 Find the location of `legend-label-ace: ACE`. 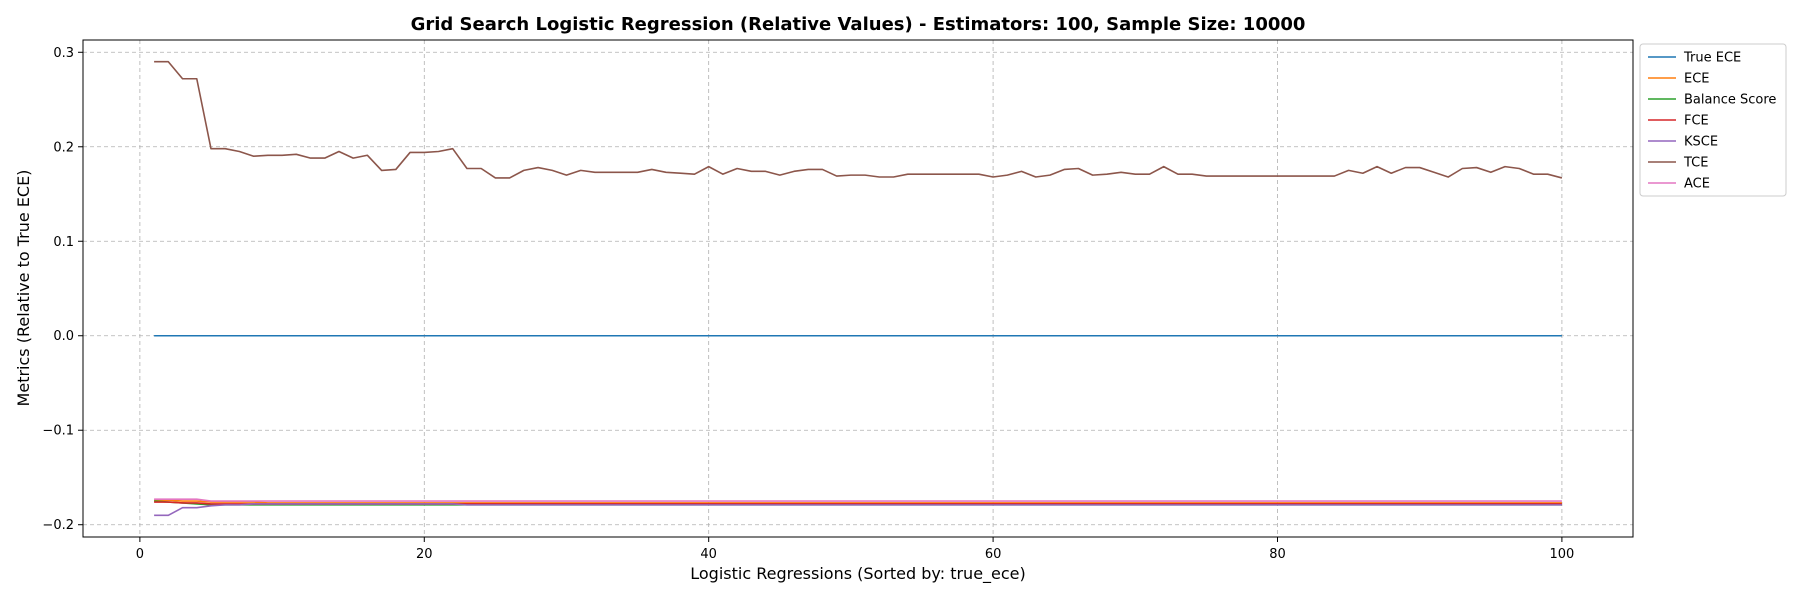

legend-label-ace: ACE is located at coordinates (1697, 184).